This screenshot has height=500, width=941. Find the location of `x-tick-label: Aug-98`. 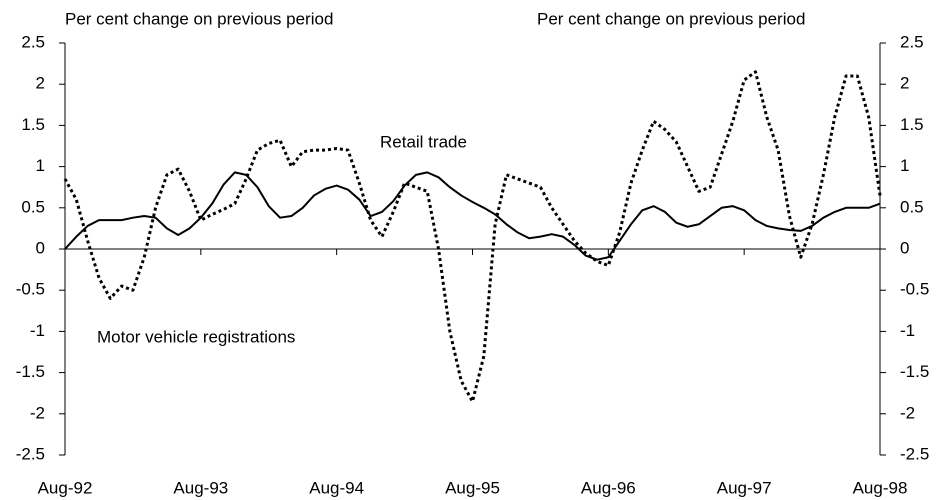

x-tick-label: Aug-98 is located at coordinates (880, 487).